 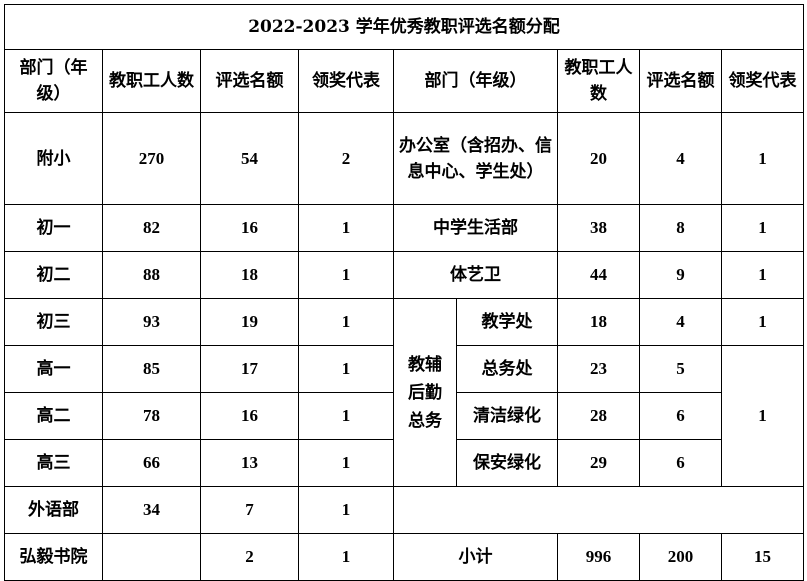 I want to click on table-row: 弘毅书院 2 1 小计 996 200 15, so click(x=404, y=557).